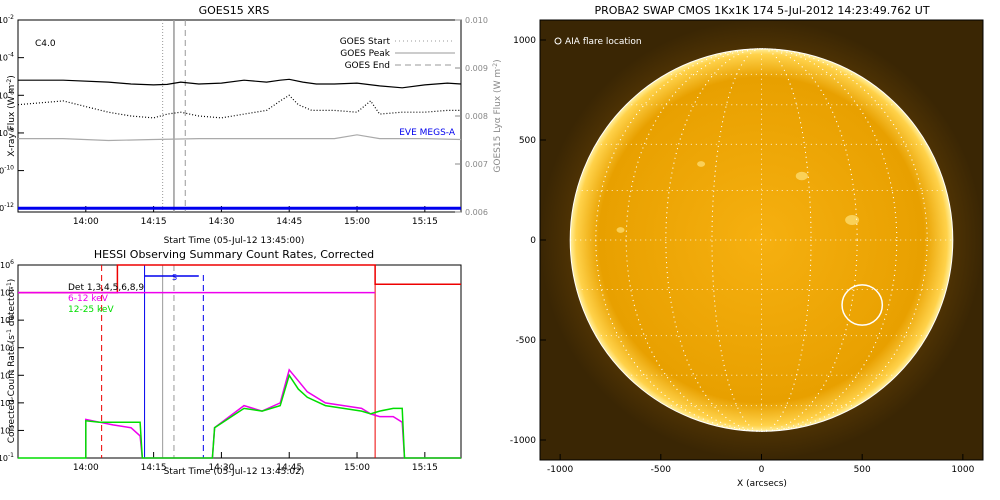  What do you see at coordinates (527, 141) in the screenshot?
I see `swap-y-tick-label: 500` at bounding box center [527, 141].